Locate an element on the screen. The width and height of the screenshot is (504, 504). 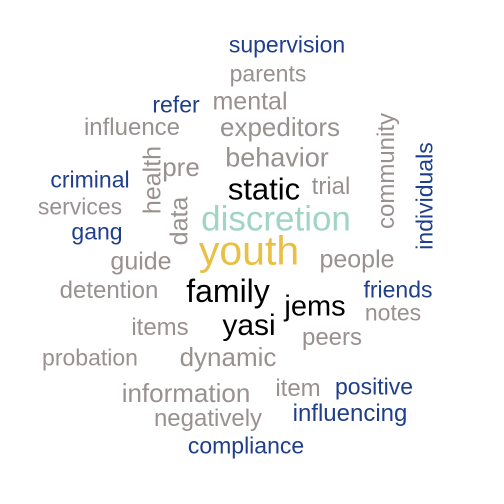
word-positive: positive is located at coordinates (374, 386).